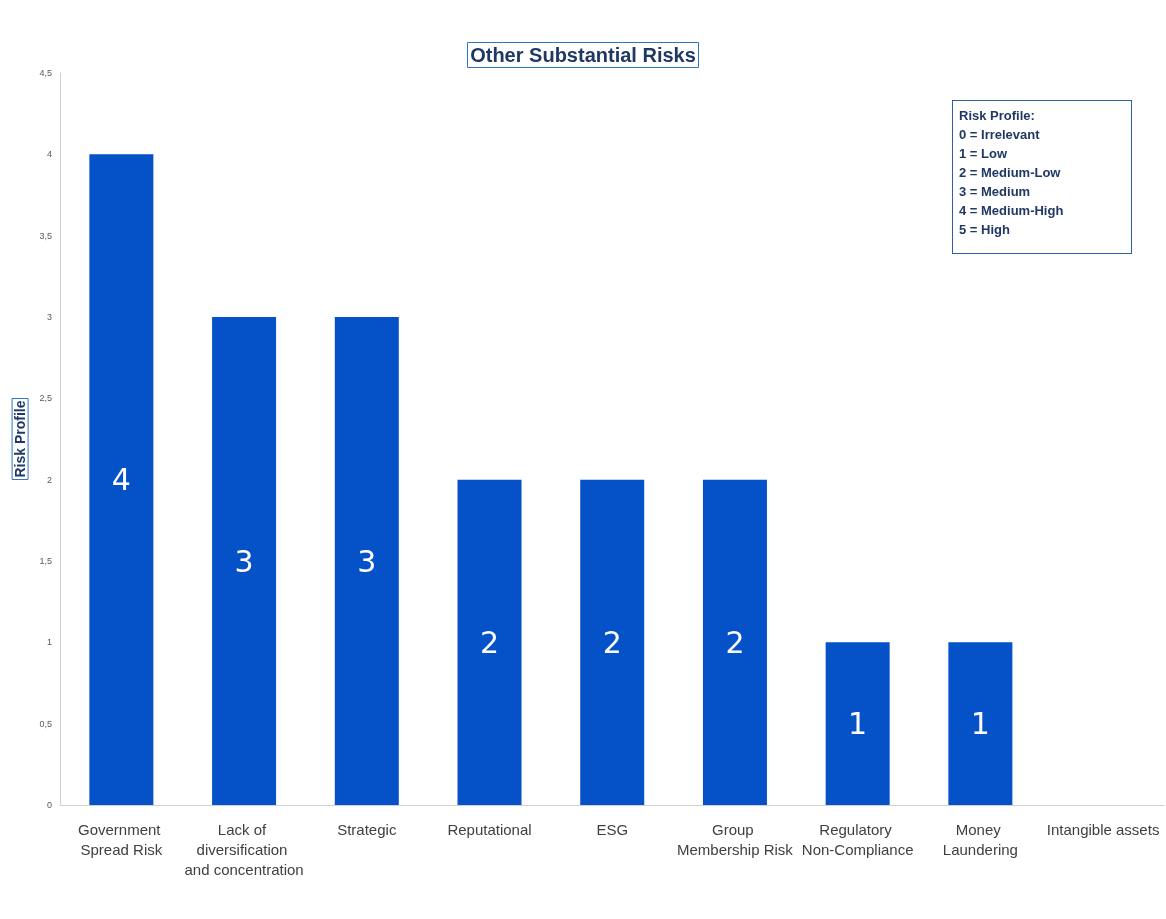 Image resolution: width=1166 pixels, height=919 pixels. I want to click on annotation: 3 = Medium, so click(995, 192).